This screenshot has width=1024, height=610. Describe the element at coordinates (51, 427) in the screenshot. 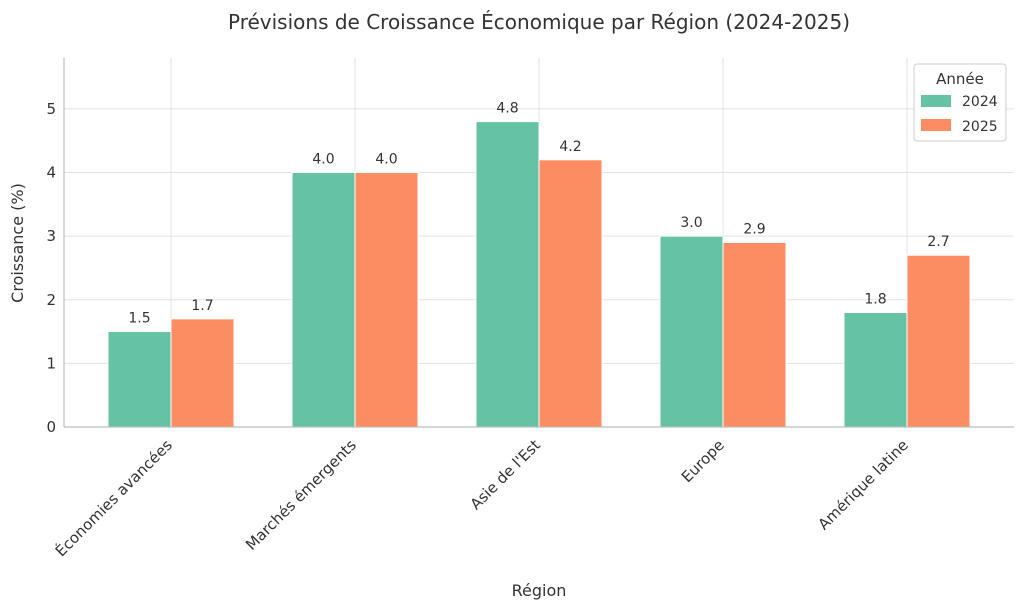

I see `y-tick-label: 0` at that location.